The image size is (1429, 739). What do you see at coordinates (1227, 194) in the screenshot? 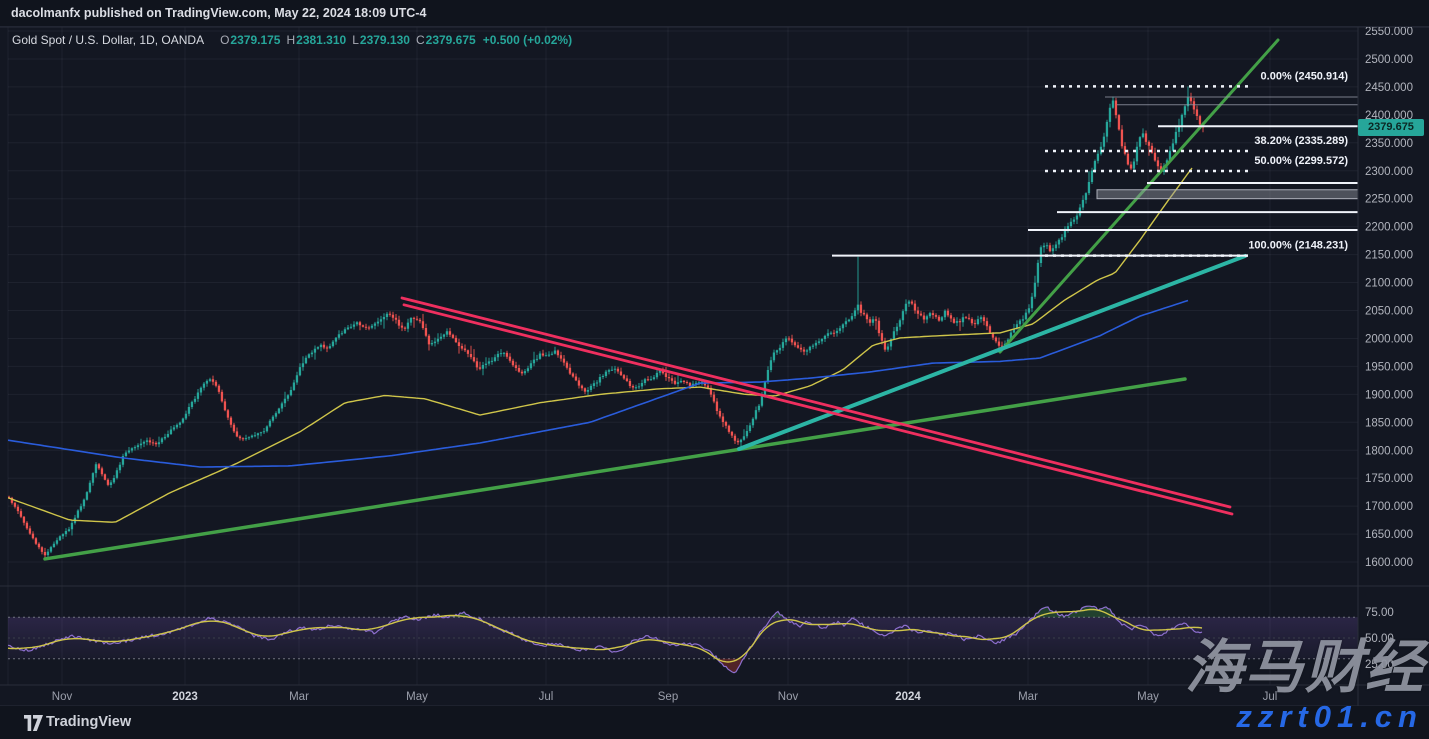
I see `supply-zone-box` at bounding box center [1227, 194].